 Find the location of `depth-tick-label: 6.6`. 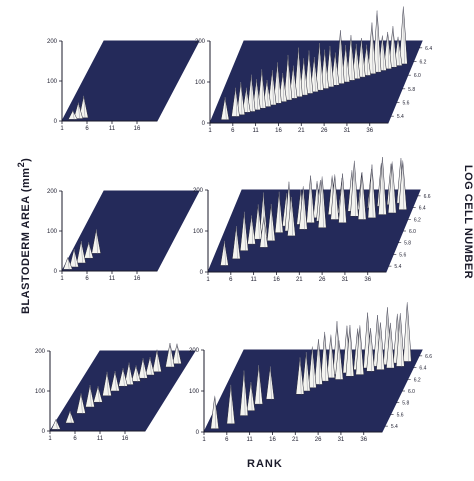

depth-tick-label: 6.6 is located at coordinates (428, 357).